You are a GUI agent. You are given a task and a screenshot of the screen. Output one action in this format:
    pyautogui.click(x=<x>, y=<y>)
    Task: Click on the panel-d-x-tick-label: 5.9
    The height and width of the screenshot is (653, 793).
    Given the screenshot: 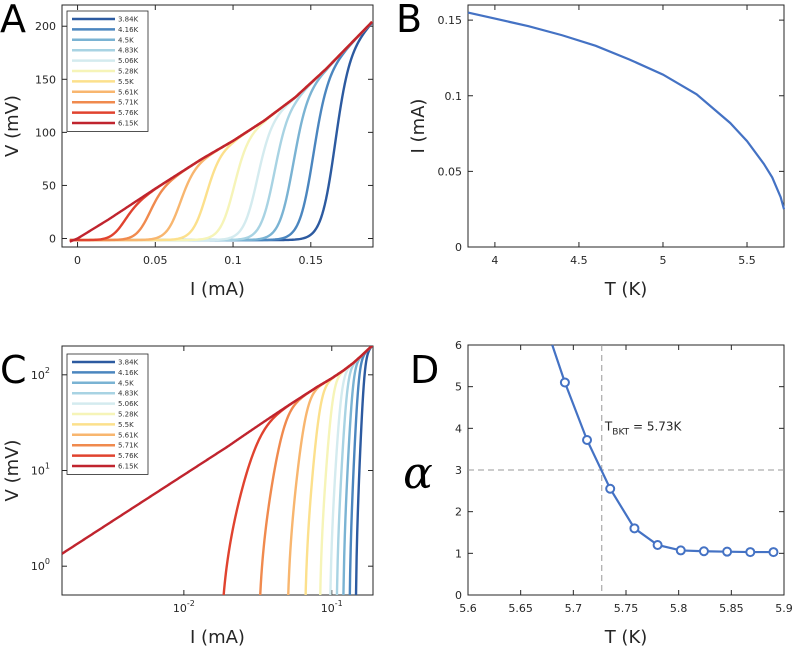 What is the action you would take?
    pyautogui.click(x=784, y=608)
    